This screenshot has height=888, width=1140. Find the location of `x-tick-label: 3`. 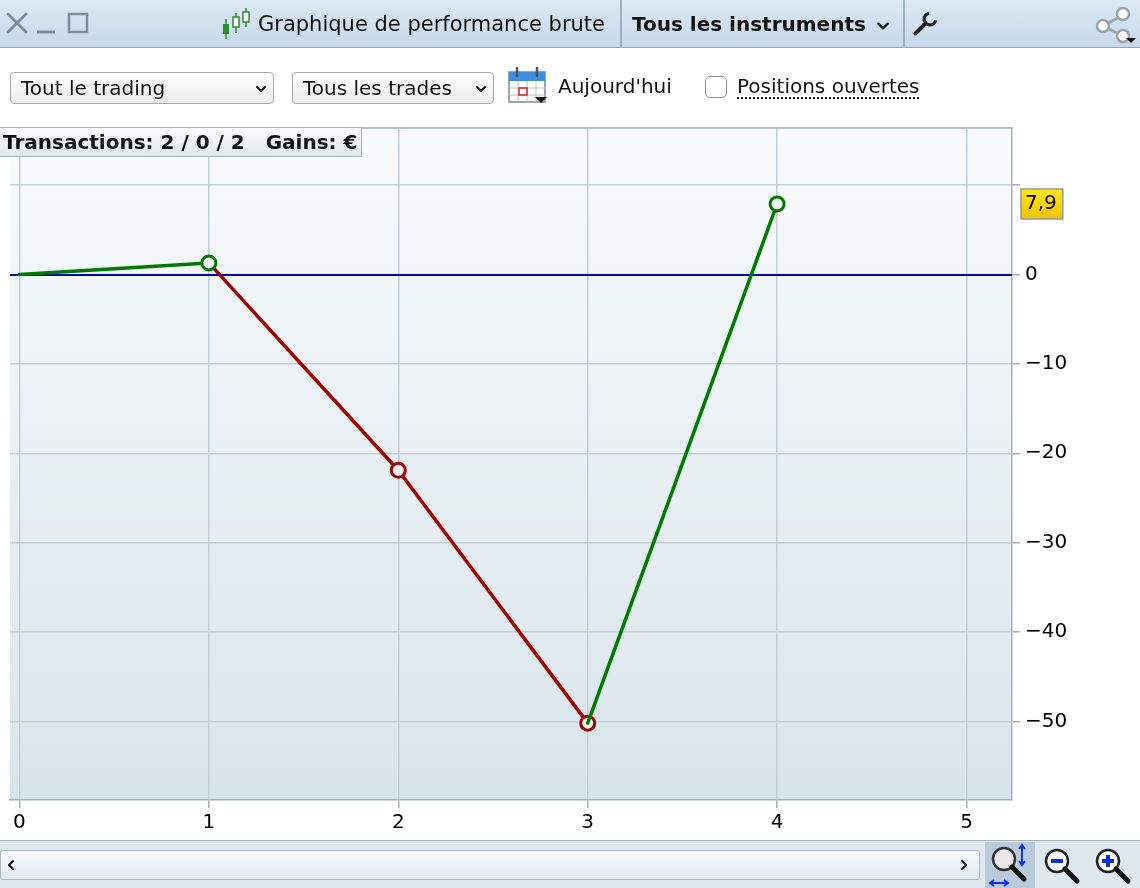

x-tick-label: 3 is located at coordinates (588, 821).